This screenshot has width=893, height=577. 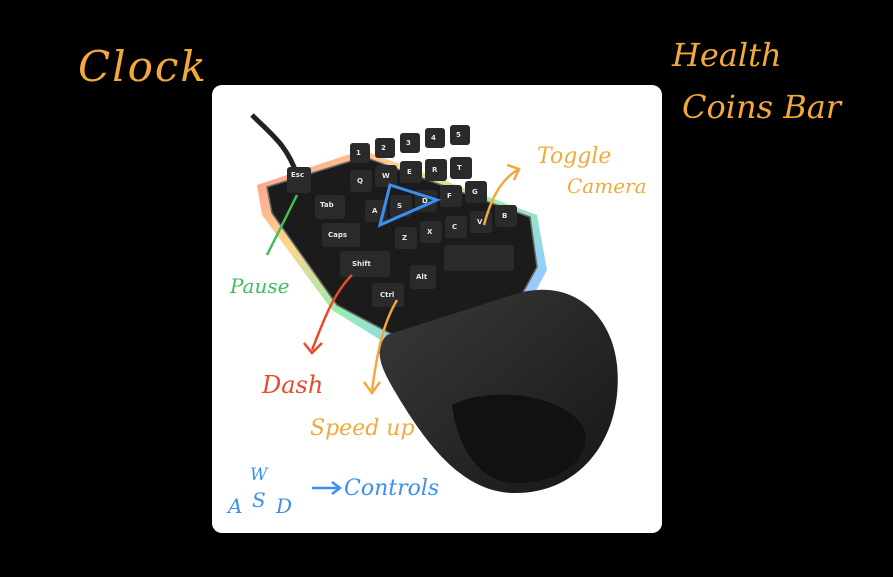 I want to click on pause-label: Pause, so click(x=259, y=286).